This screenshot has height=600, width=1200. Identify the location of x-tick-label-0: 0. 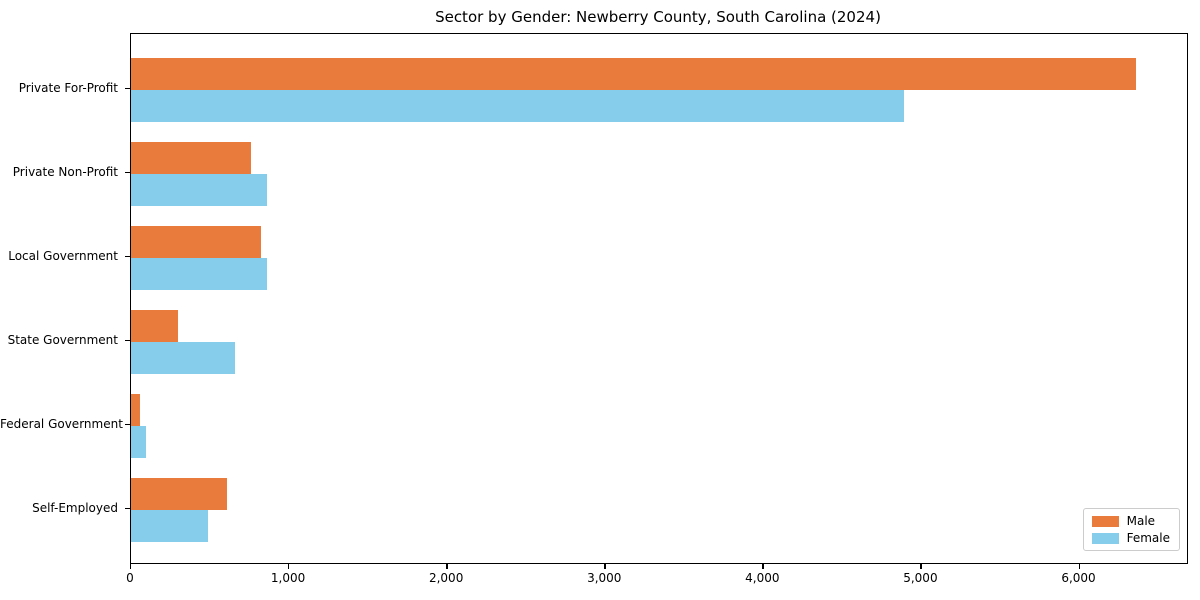
(130, 578).